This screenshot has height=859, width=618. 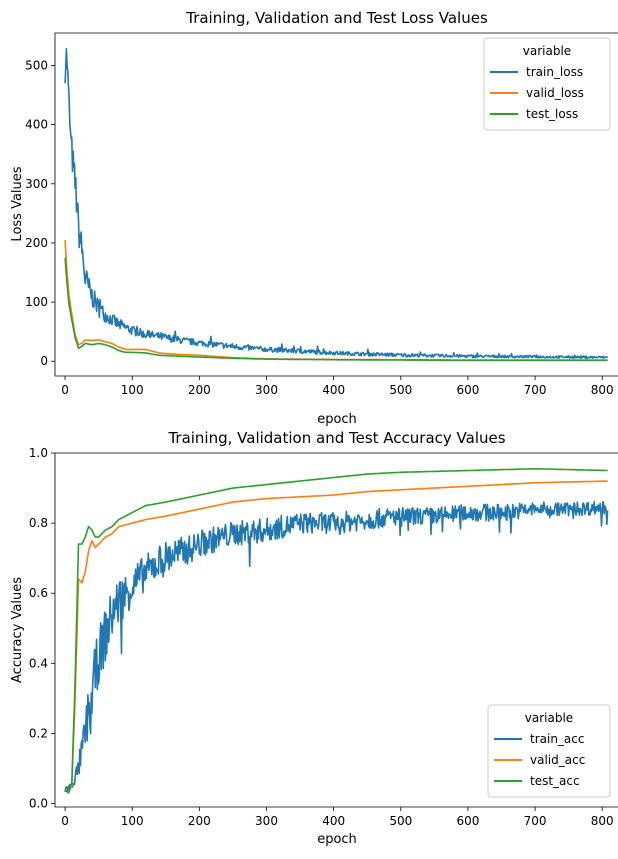 I want to click on loss-x-tick-label: 700, so click(x=535, y=390).